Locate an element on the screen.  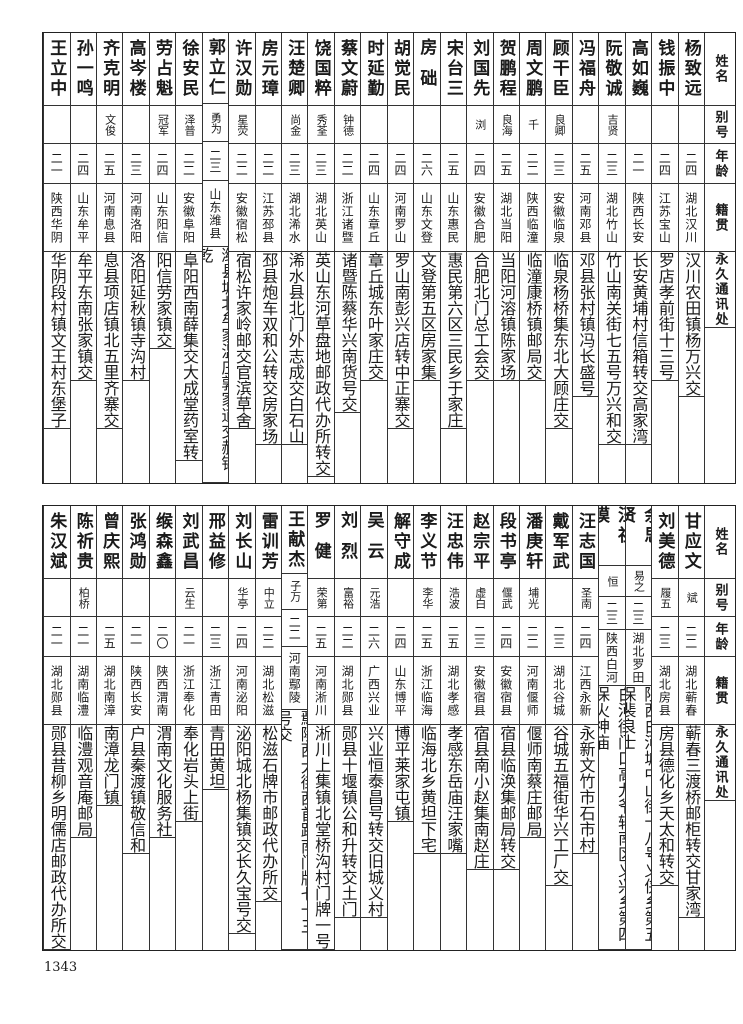
cell-origin: 浙江奉化 is located at coordinates (189, 691).